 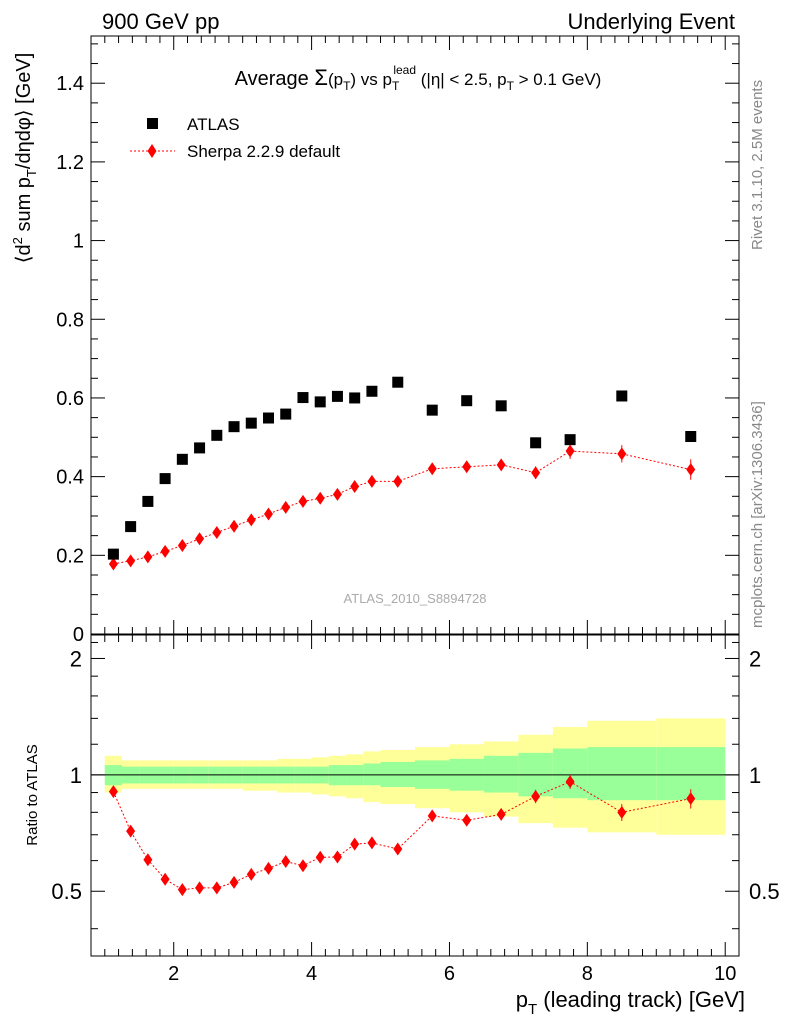 What do you see at coordinates (415, 598) in the screenshot?
I see `analysis-watermark: ATLAS_2010_S8894728` at bounding box center [415, 598].